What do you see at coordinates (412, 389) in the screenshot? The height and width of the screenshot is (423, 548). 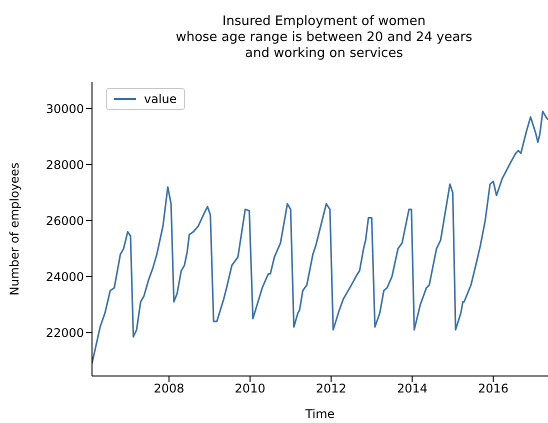 I see `x-tick-label: 2014` at bounding box center [412, 389].